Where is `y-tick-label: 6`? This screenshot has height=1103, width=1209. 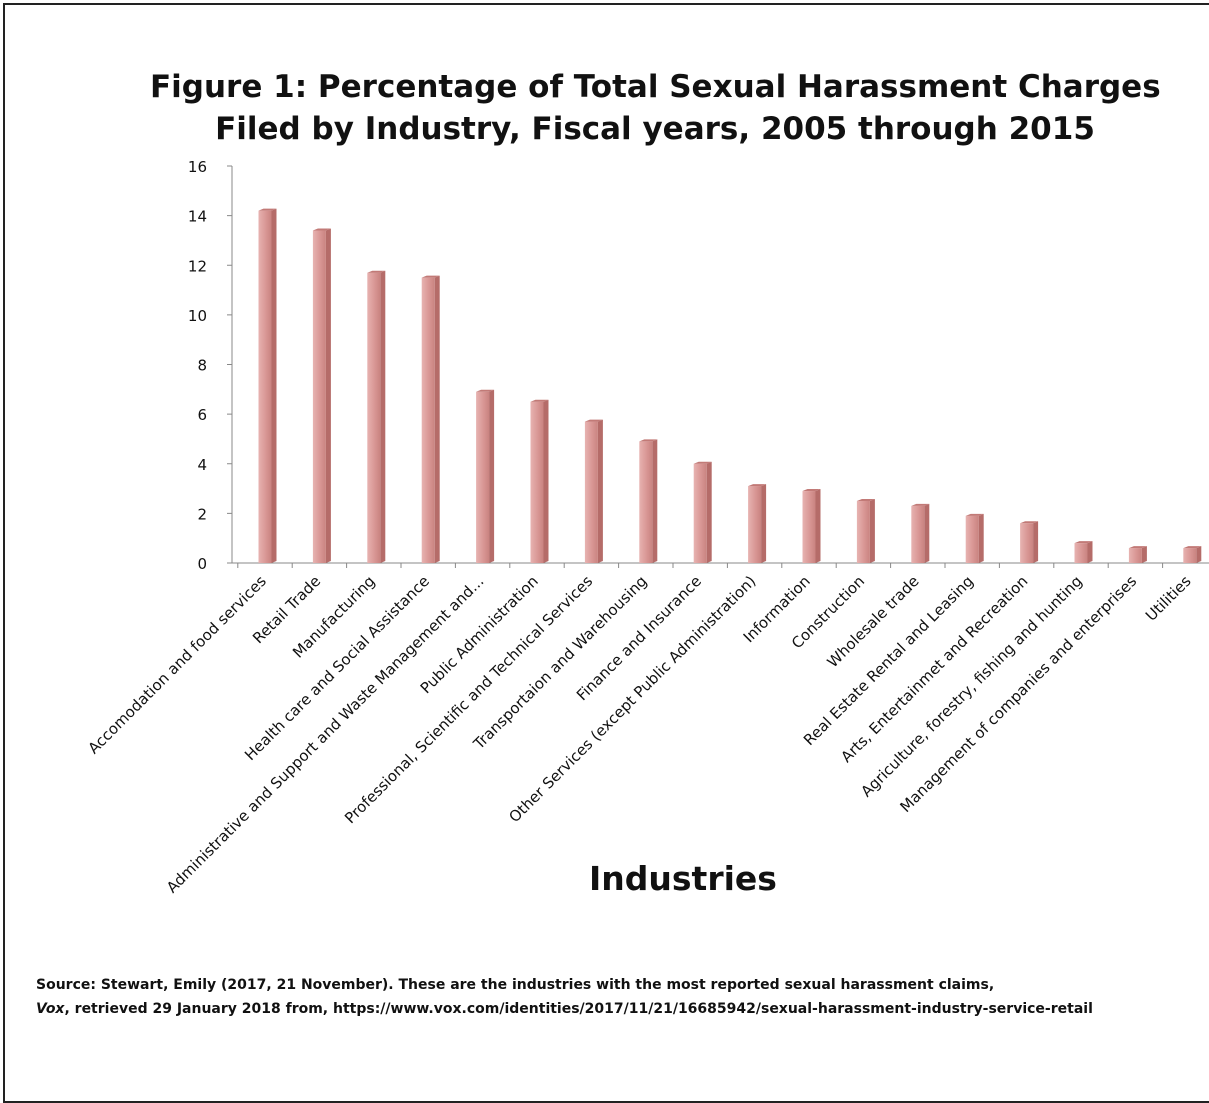 y-tick-label: 6 is located at coordinates (202, 415).